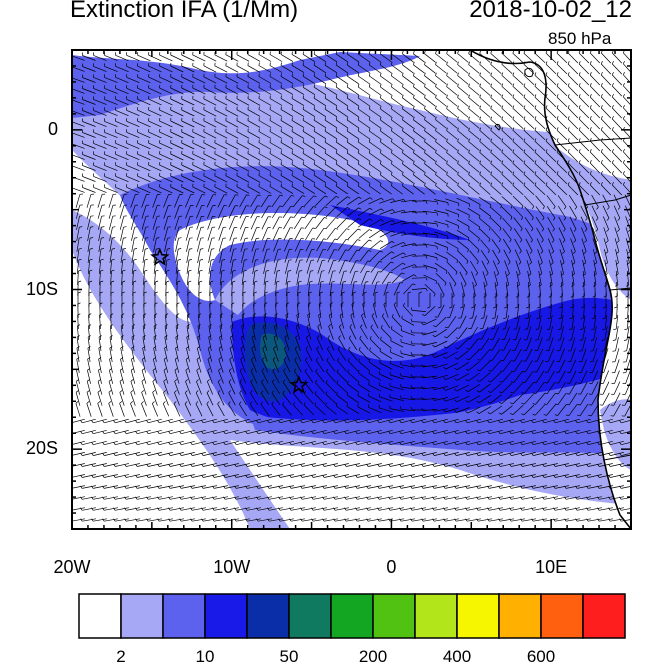 The image size is (650, 667). I want to click on field-clean-west, so click(136, 236).